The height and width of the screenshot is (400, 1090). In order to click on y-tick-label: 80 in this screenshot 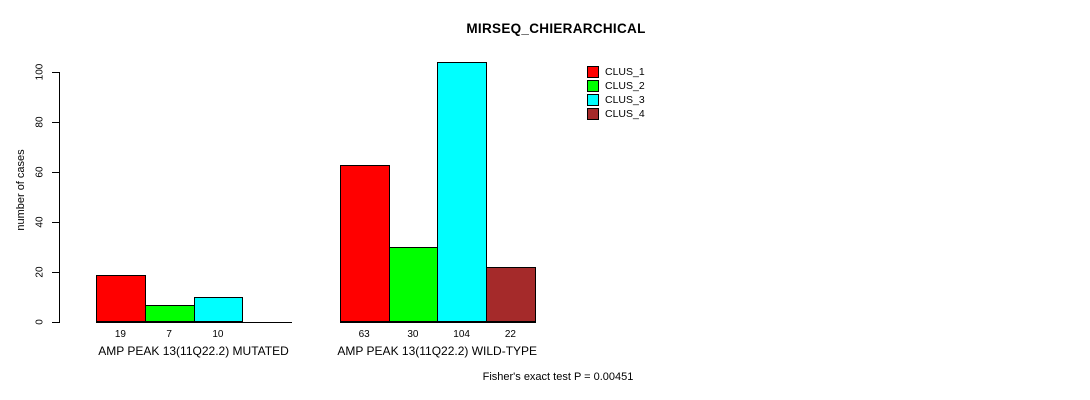, I will do `click(40, 122)`.